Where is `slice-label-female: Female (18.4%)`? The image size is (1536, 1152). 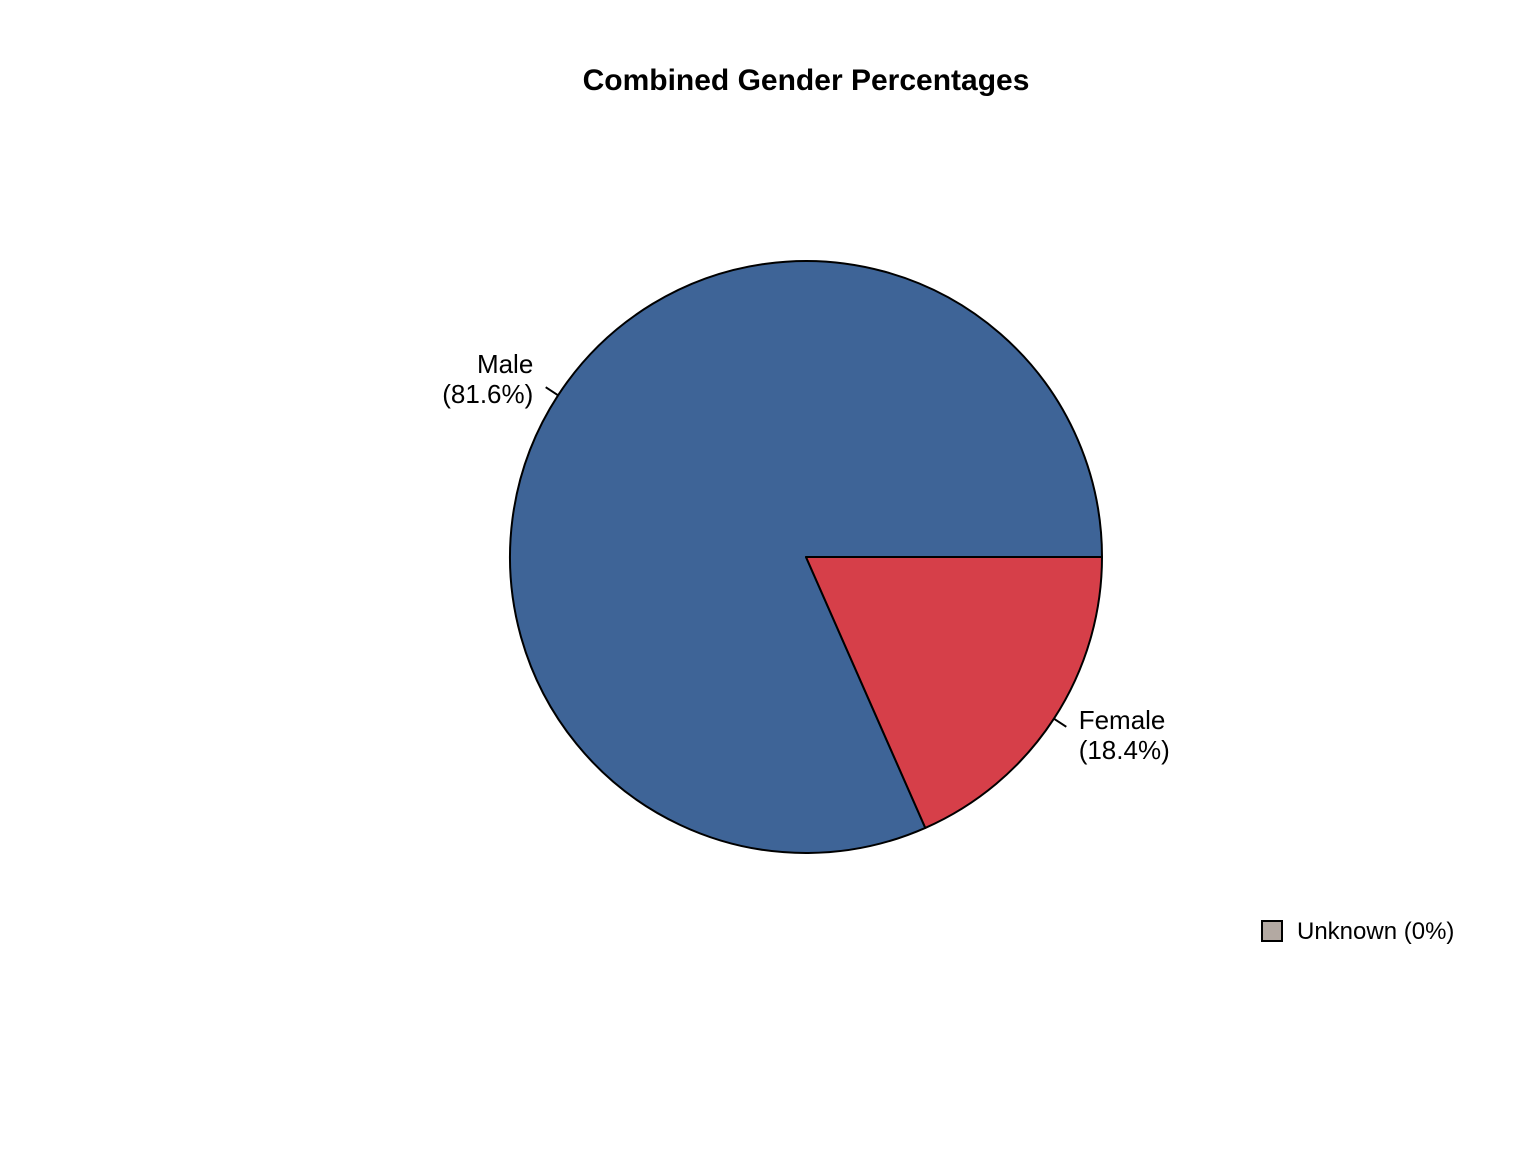 slice-label-female: Female (18.4%) is located at coordinates (1124, 735).